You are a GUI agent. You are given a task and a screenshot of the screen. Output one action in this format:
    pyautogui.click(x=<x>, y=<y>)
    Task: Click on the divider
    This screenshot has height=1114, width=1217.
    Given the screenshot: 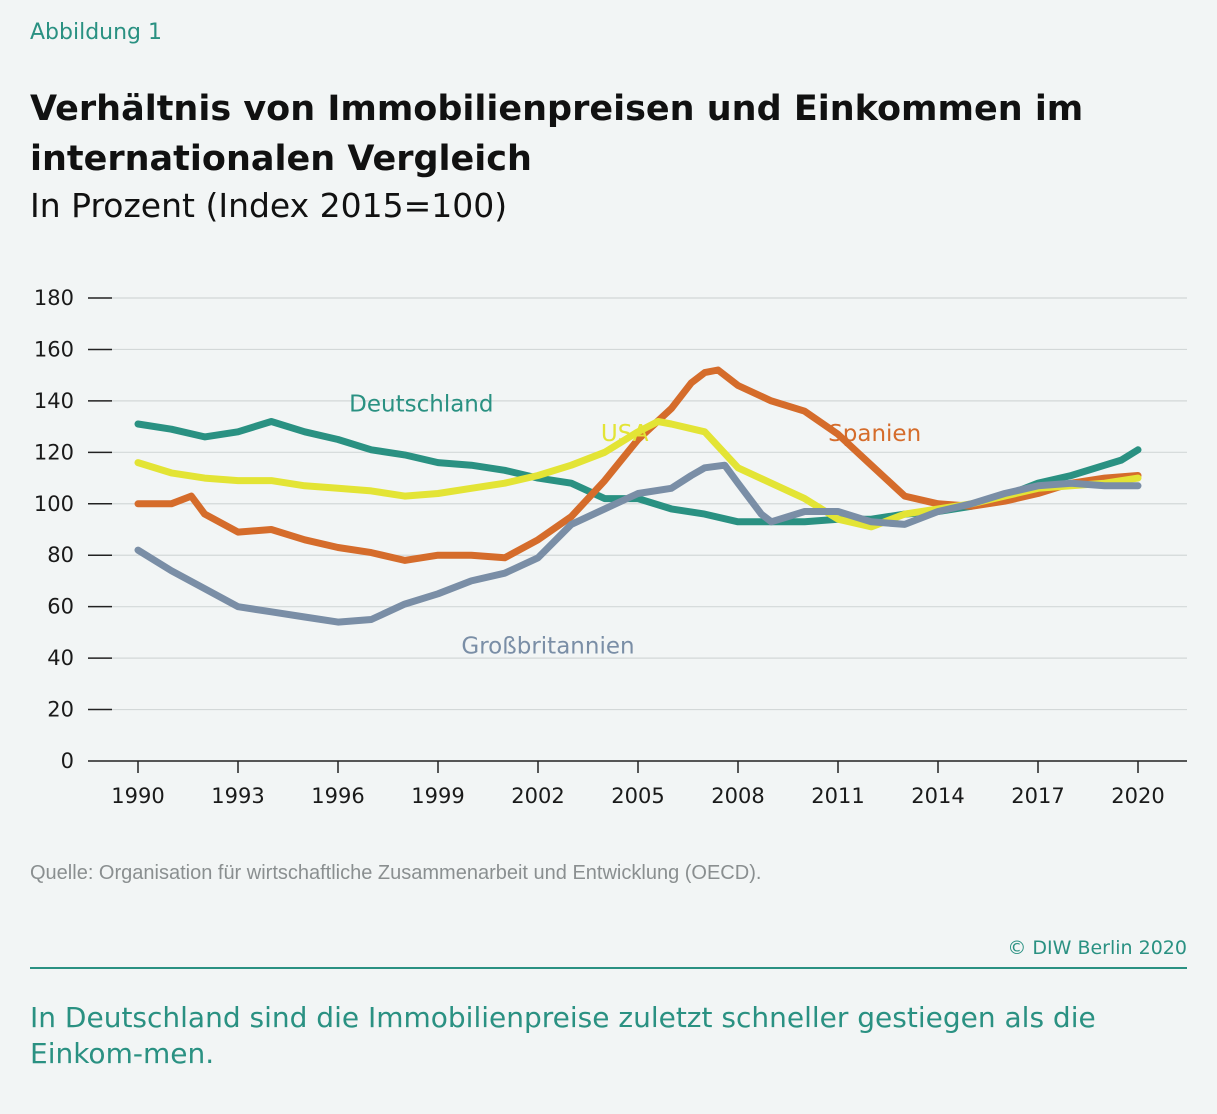 What is the action you would take?
    pyautogui.click(x=608, y=968)
    